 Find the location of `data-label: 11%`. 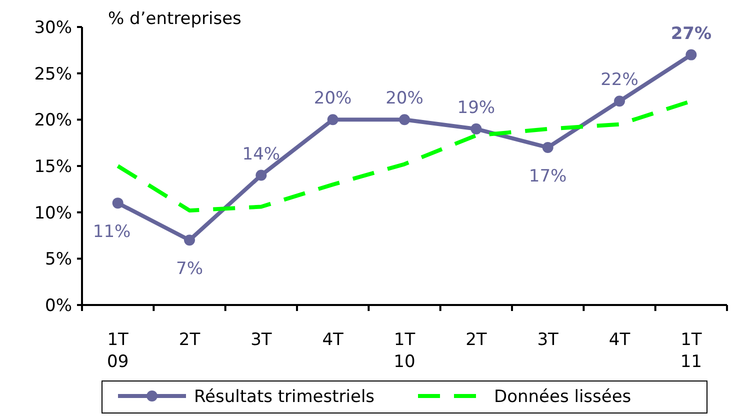

data-label: 11% is located at coordinates (111, 232).